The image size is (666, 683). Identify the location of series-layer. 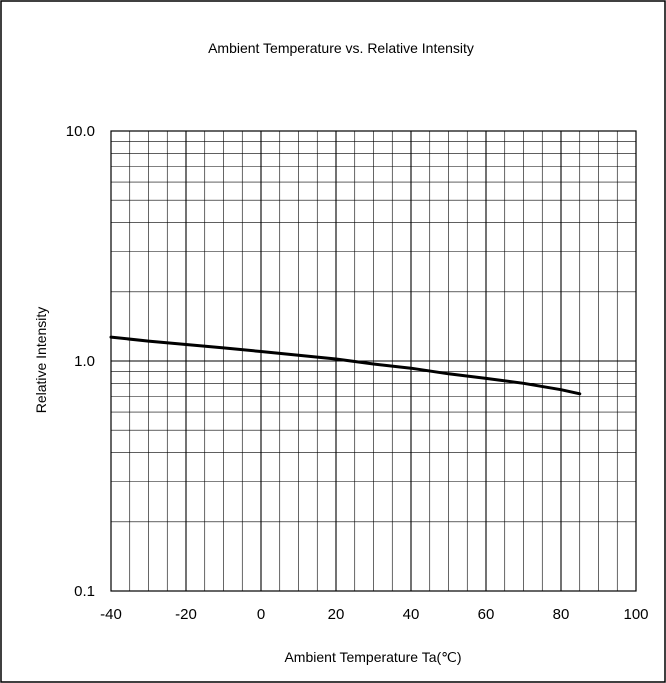
(345, 365).